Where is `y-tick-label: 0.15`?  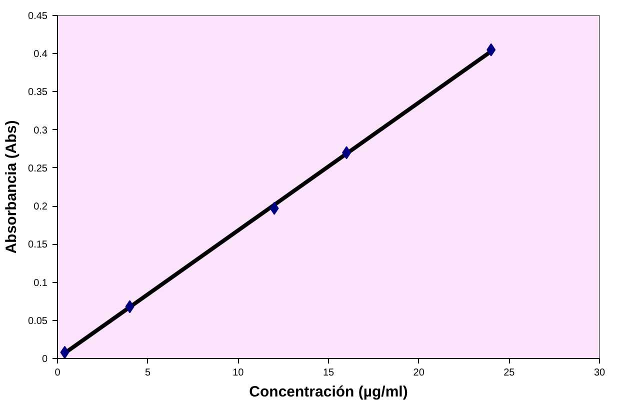
y-tick-label: 0.15 is located at coordinates (38, 245).